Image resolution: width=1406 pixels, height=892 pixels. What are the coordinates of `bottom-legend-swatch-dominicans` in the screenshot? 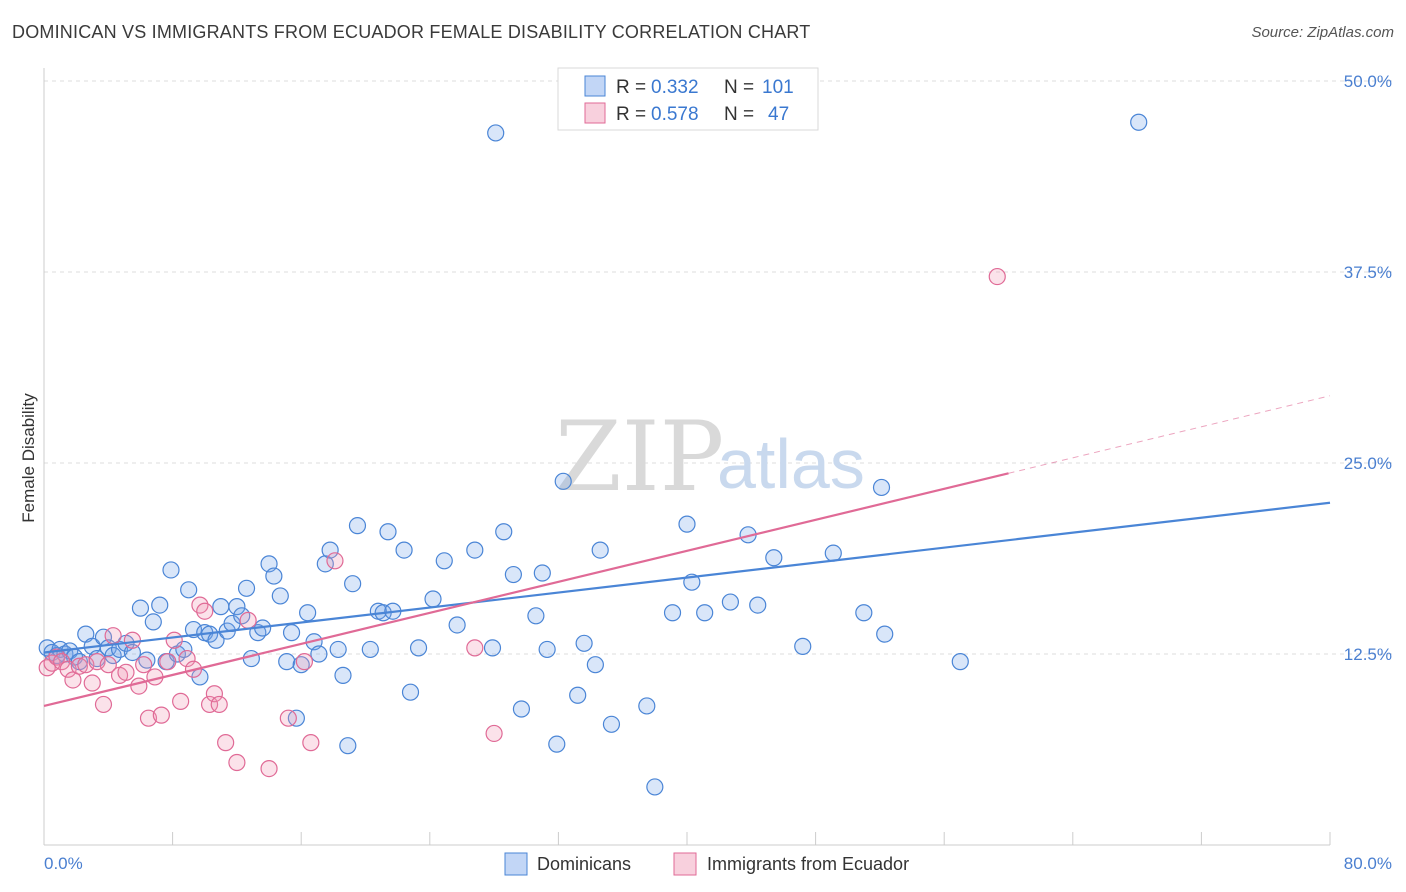 It's located at (516, 864).